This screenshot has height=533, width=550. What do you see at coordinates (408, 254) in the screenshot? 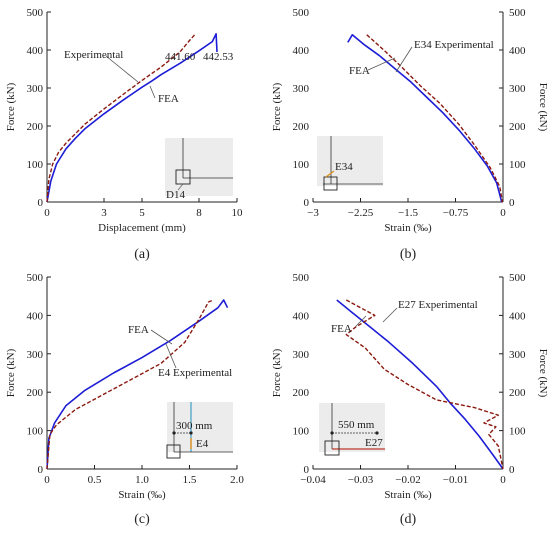
I see `panel-label: (b)` at bounding box center [408, 254].